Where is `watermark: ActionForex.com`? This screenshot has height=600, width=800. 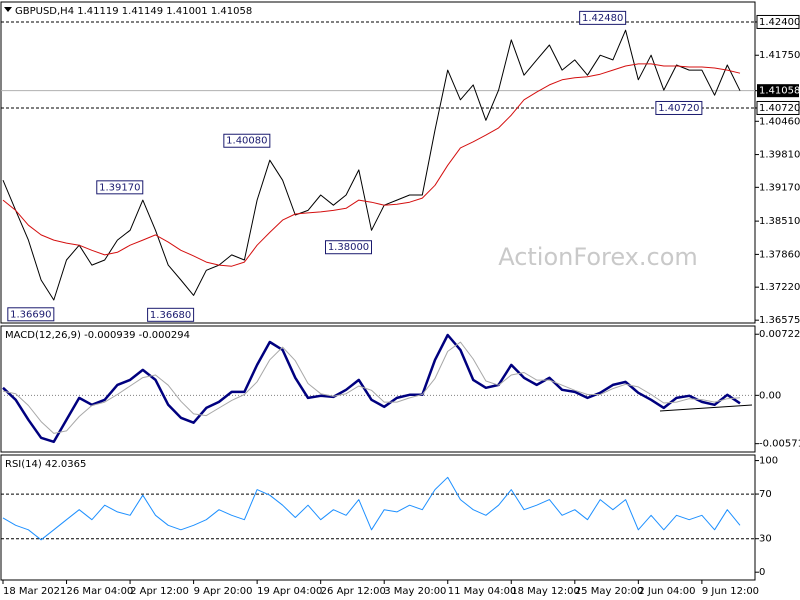 watermark: ActionForex.com is located at coordinates (598, 257).